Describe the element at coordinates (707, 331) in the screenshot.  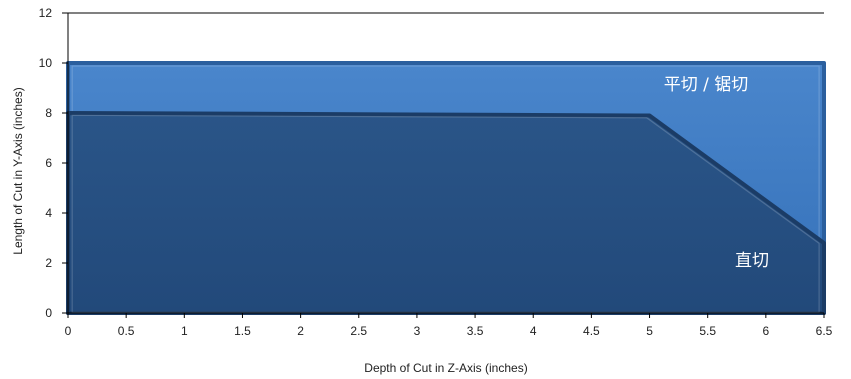
I see `x-tick-label: 5.5` at that location.